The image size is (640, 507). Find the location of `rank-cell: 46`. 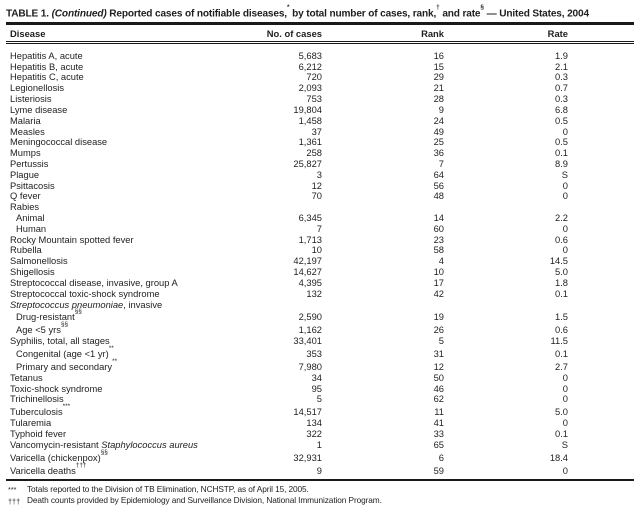

rank-cell: 46 is located at coordinates (385, 389).